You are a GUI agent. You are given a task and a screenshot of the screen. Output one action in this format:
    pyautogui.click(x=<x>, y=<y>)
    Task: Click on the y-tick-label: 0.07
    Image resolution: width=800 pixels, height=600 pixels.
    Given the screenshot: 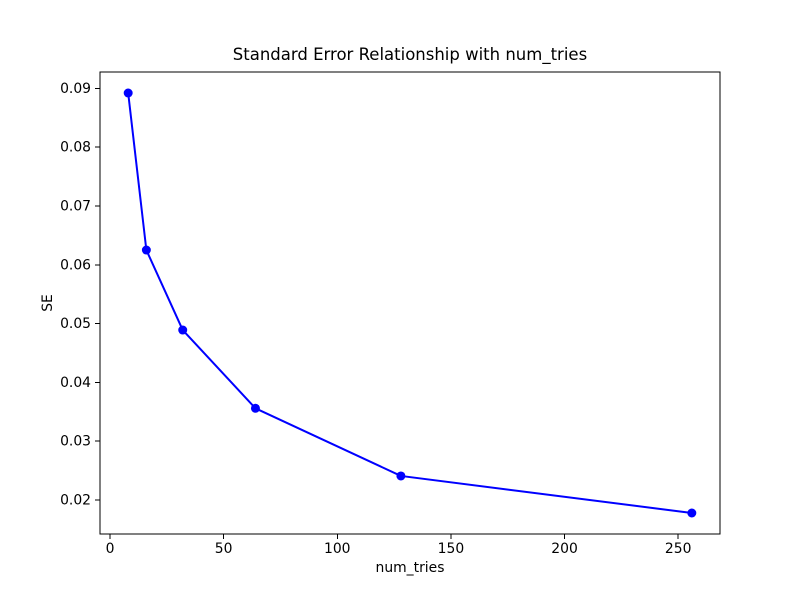 What is the action you would take?
    pyautogui.click(x=75, y=206)
    